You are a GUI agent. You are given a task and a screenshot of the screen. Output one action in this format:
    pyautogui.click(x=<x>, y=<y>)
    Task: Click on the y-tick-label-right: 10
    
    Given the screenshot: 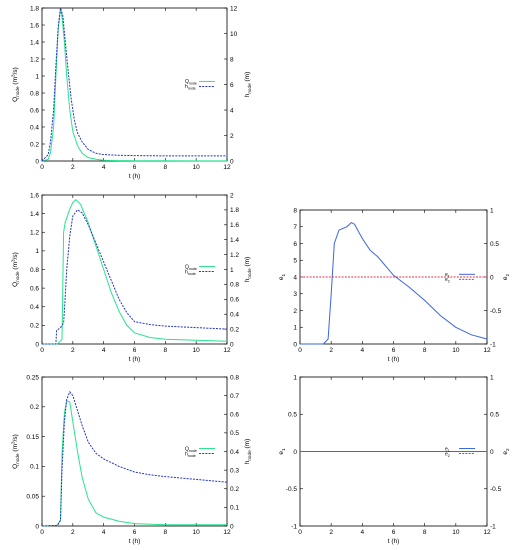 What is the action you would take?
    pyautogui.click(x=234, y=34)
    